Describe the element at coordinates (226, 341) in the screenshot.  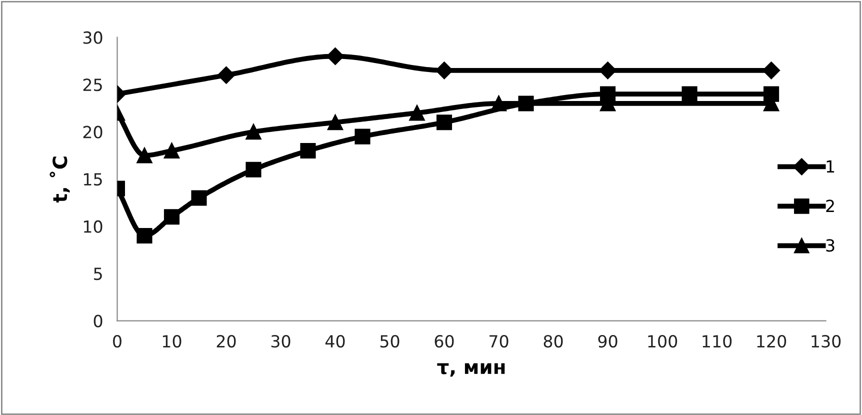
I see `x-tick-label: 20` at that location.